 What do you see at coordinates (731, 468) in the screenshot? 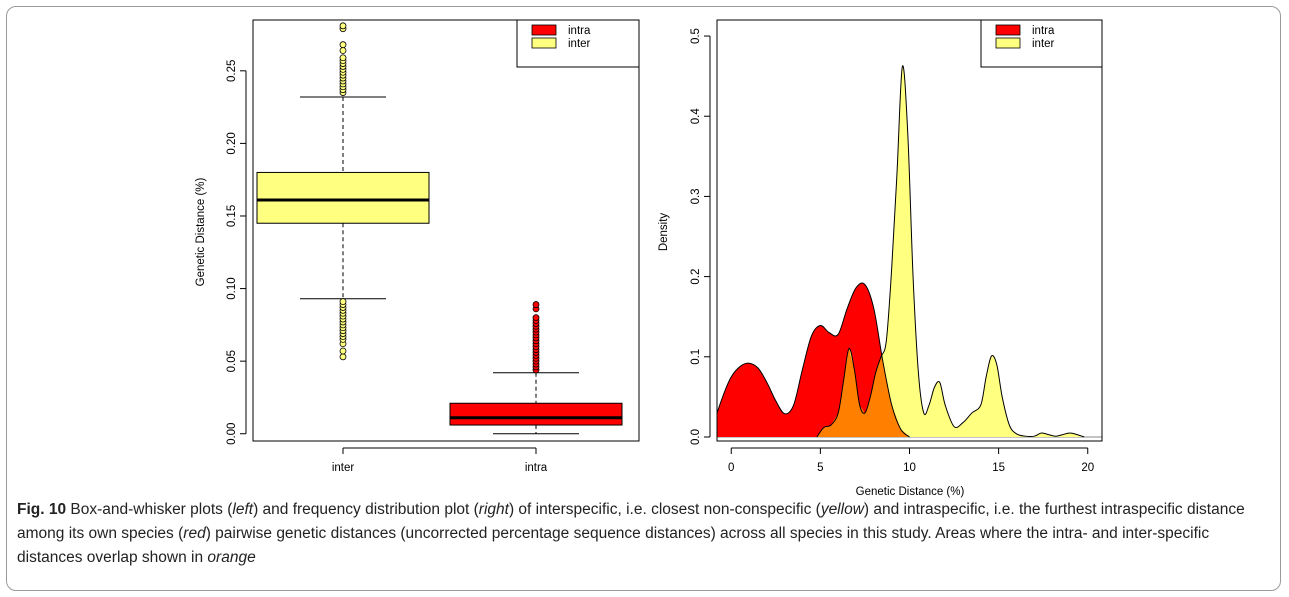
I see `density-x-tick-label: 0` at bounding box center [731, 468].